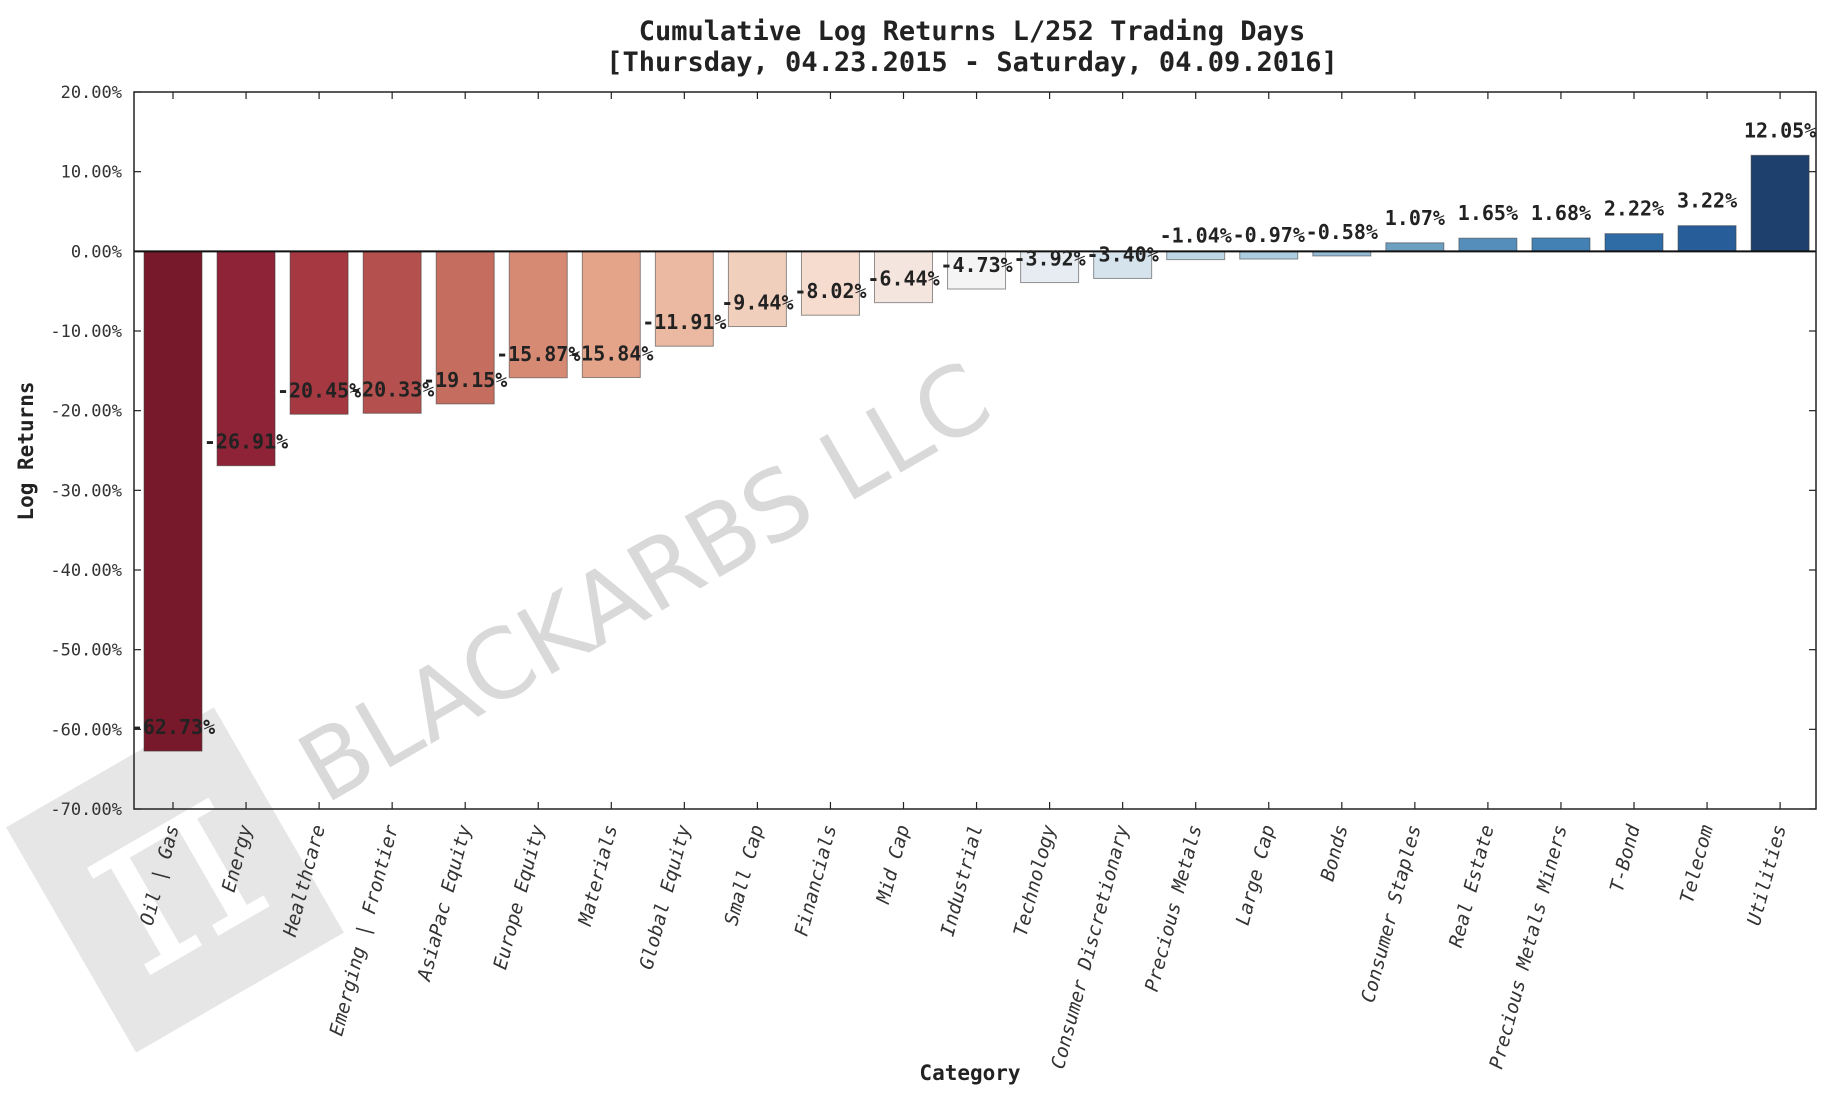  I want to click on data-label: -20.45%, so click(319, 390).